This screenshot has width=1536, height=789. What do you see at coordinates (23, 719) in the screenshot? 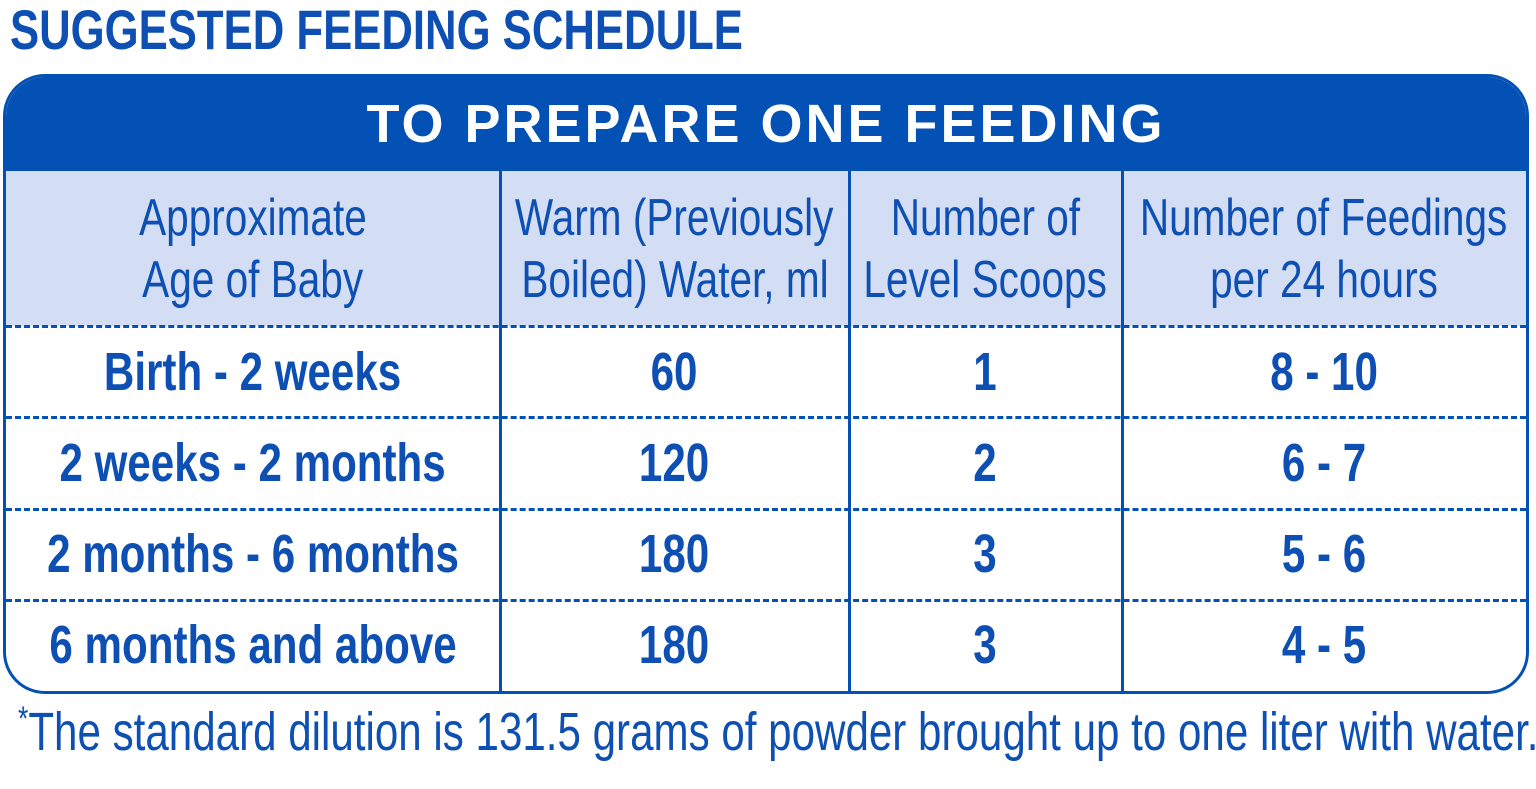
I see `footnote-marker: *` at bounding box center [23, 719].